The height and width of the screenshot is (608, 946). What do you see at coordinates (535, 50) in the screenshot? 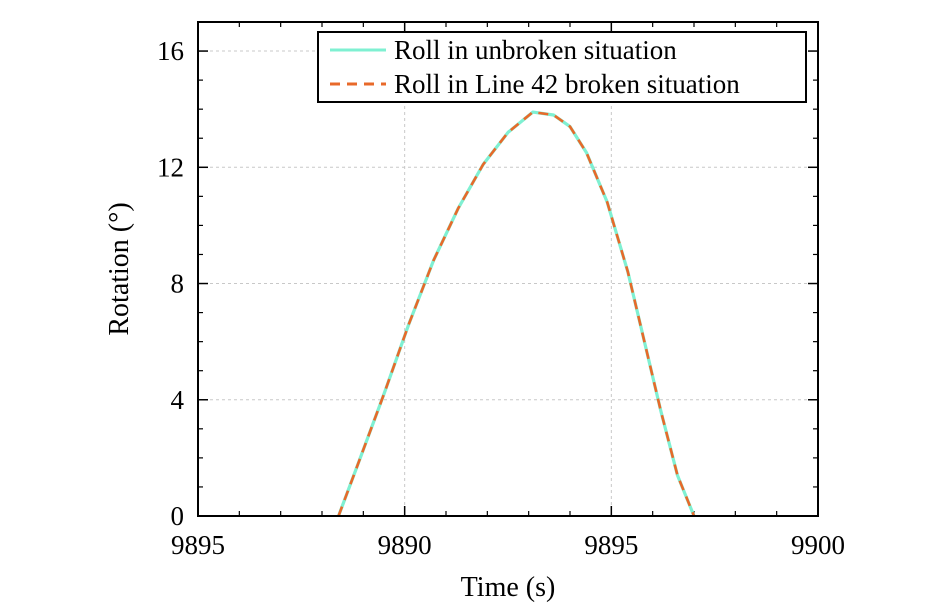
I see `legend-label-unbroken: Roll in unbroken situation` at bounding box center [535, 50].